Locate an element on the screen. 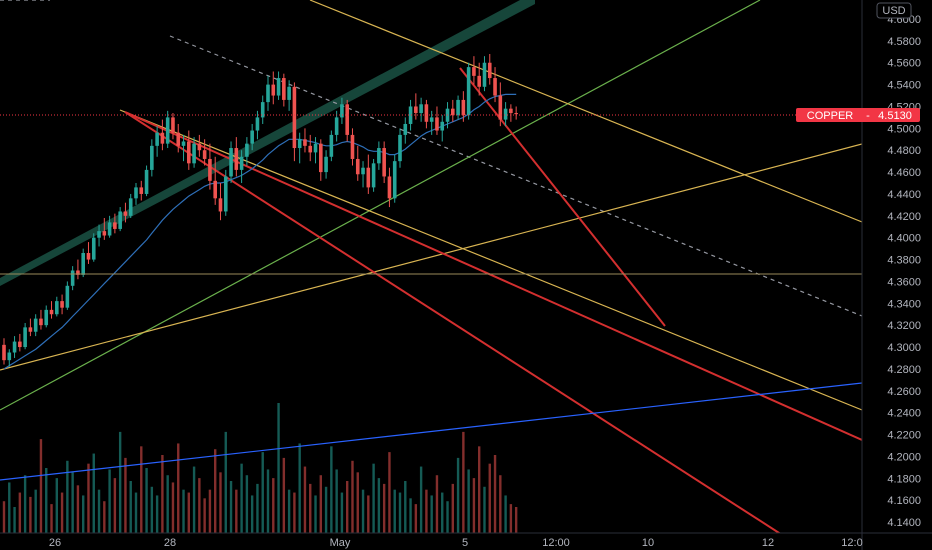 The image size is (932, 550). red-trend-line-steep is located at coordinates (562, 197).